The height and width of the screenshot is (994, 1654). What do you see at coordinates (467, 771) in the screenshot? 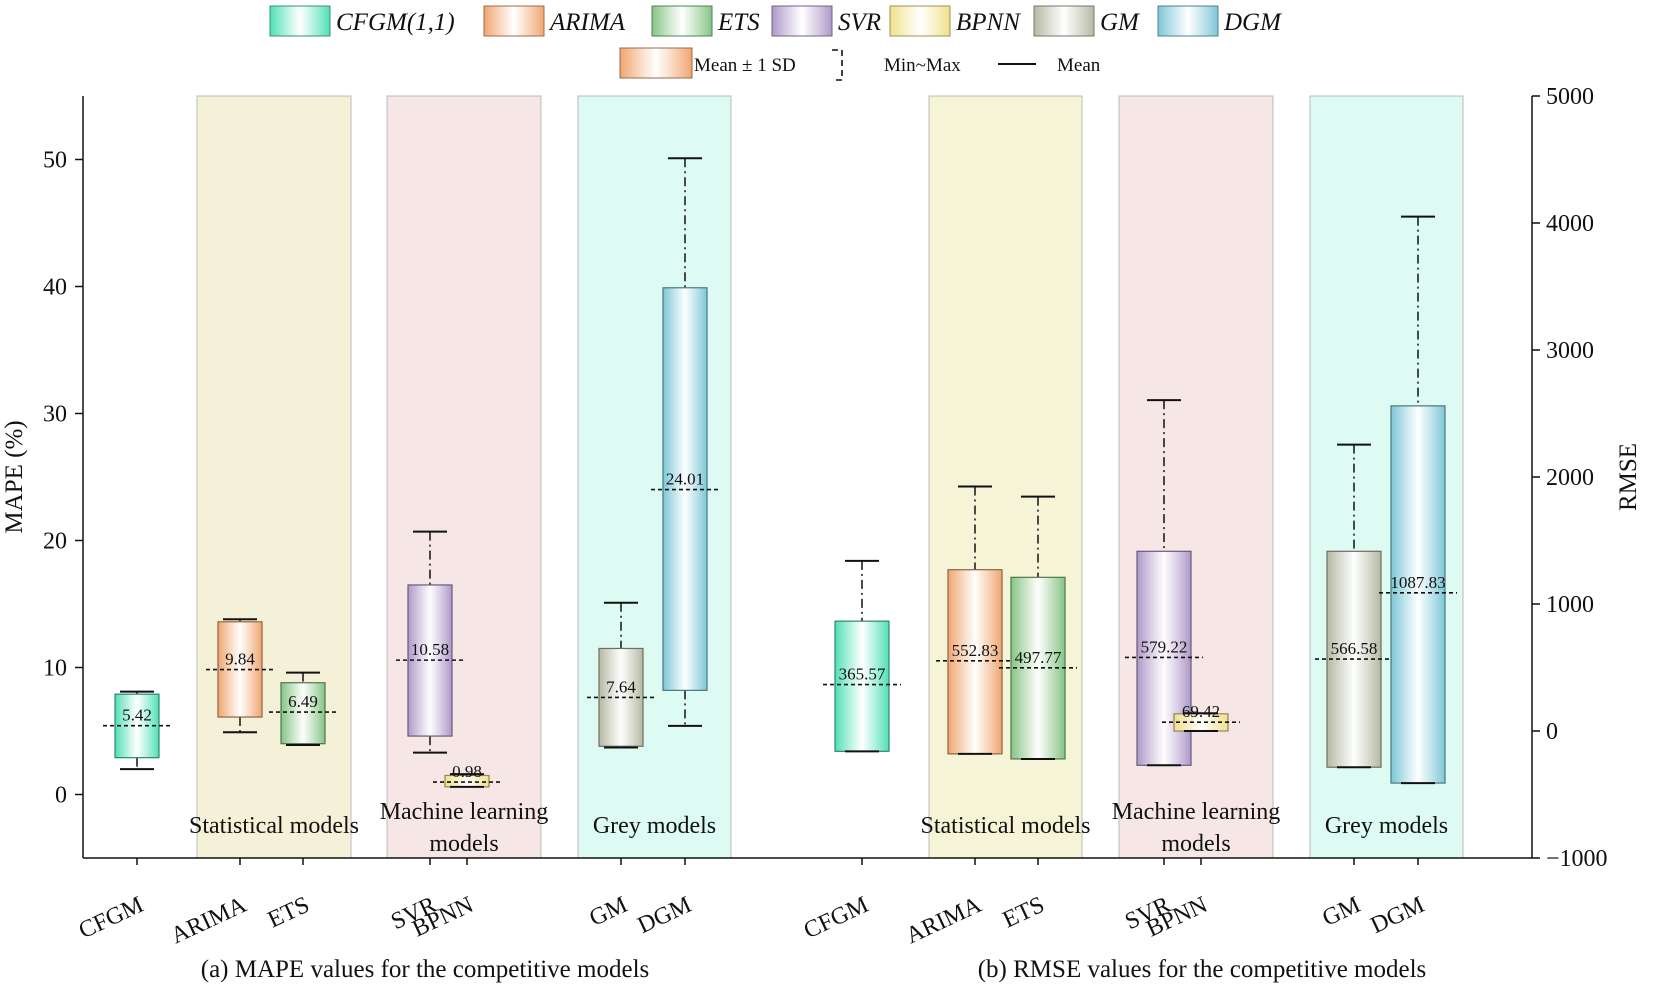
I see `mean-label: 0.98` at bounding box center [467, 771].